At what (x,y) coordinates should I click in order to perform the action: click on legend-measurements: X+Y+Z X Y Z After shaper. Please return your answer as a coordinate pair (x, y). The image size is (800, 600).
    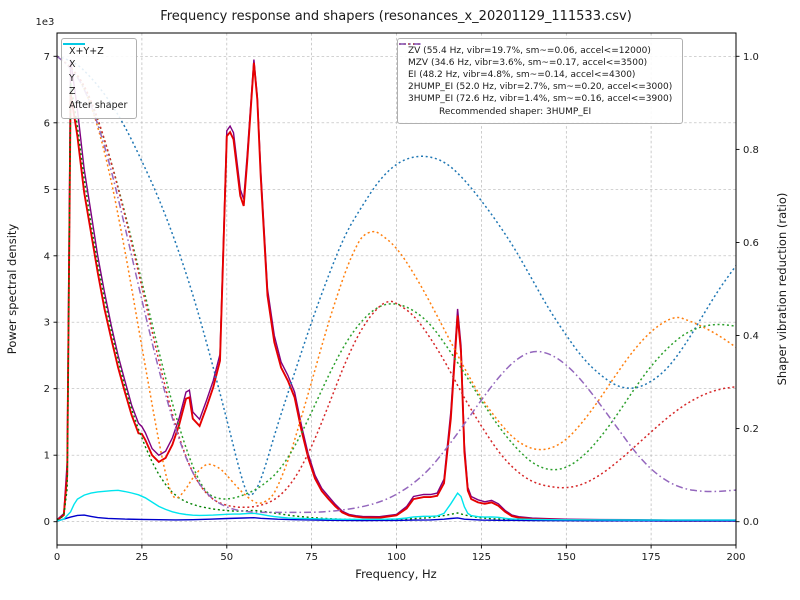
    Looking at the image, I should click on (99, 78).